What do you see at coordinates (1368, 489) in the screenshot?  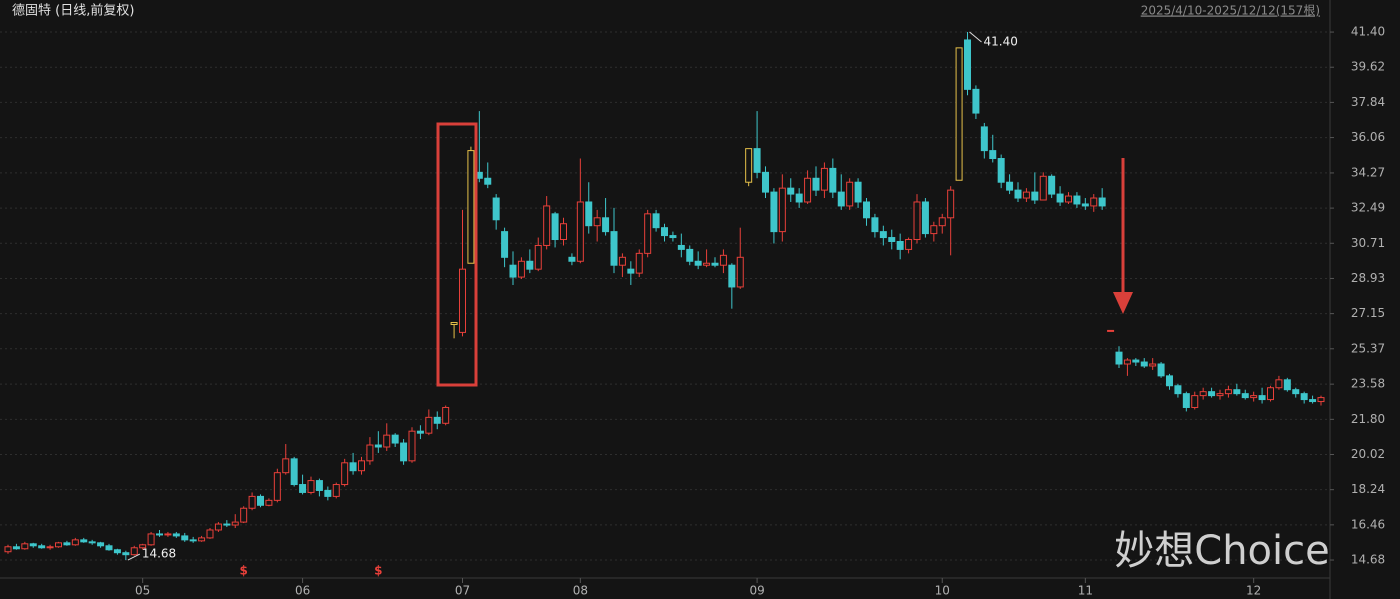 I see `y-tick-label: 18.24` at bounding box center [1368, 489].